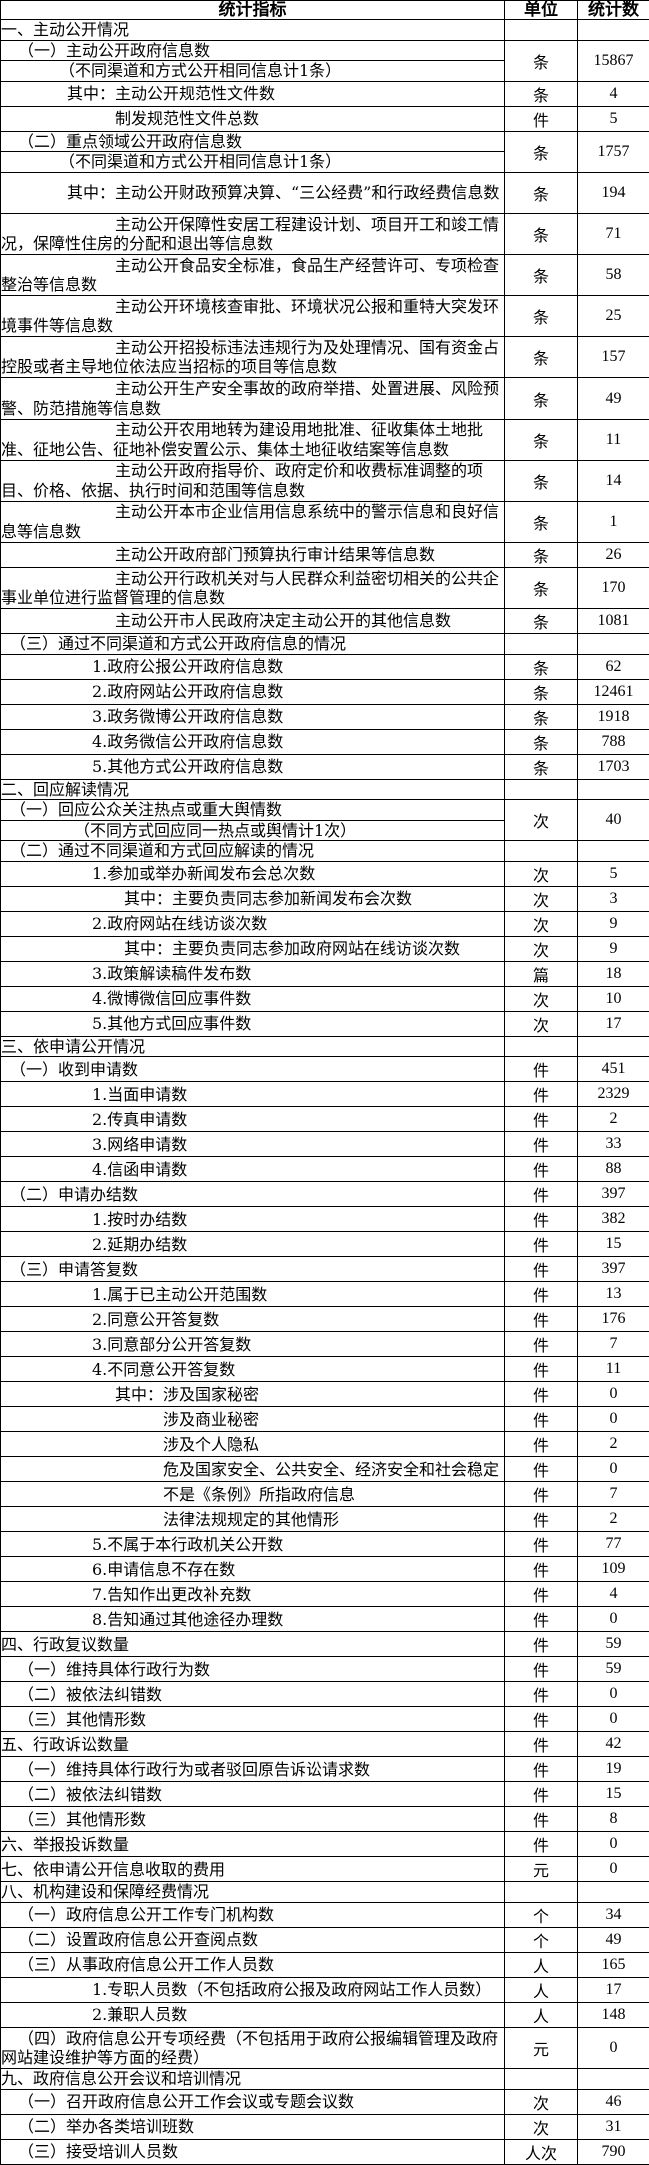  What do you see at coordinates (253, 830) in the screenshot?
I see `indicator-note: （不同方式回应同一热点或舆情计1次）` at bounding box center [253, 830].